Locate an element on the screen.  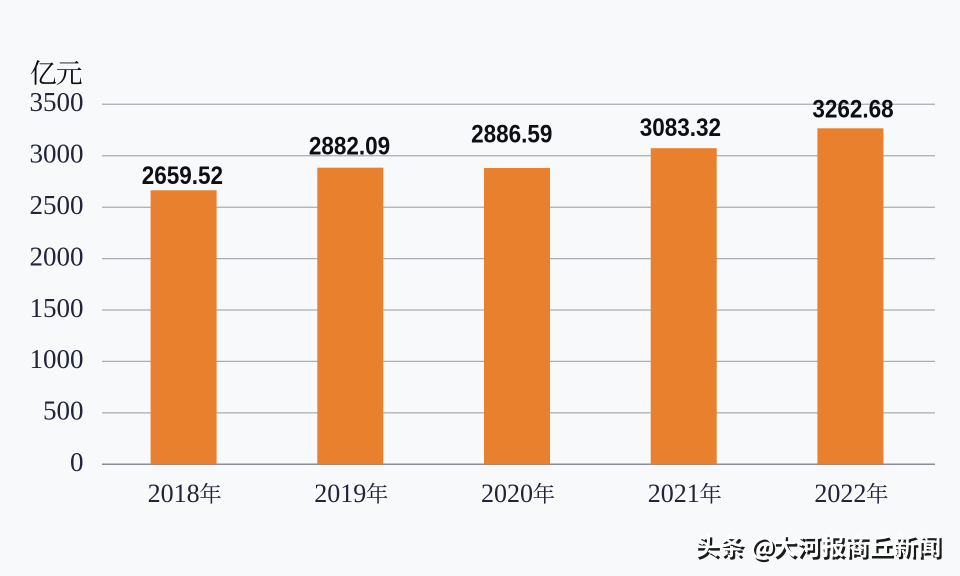
svg-text: 1000 is located at coordinates (57, 359).